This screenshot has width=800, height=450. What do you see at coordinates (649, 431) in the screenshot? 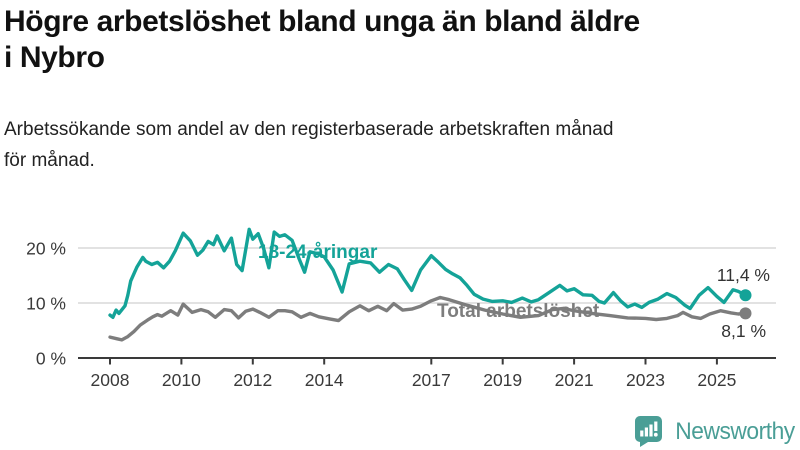
I see `newsworthy-logo-icon` at bounding box center [649, 431].